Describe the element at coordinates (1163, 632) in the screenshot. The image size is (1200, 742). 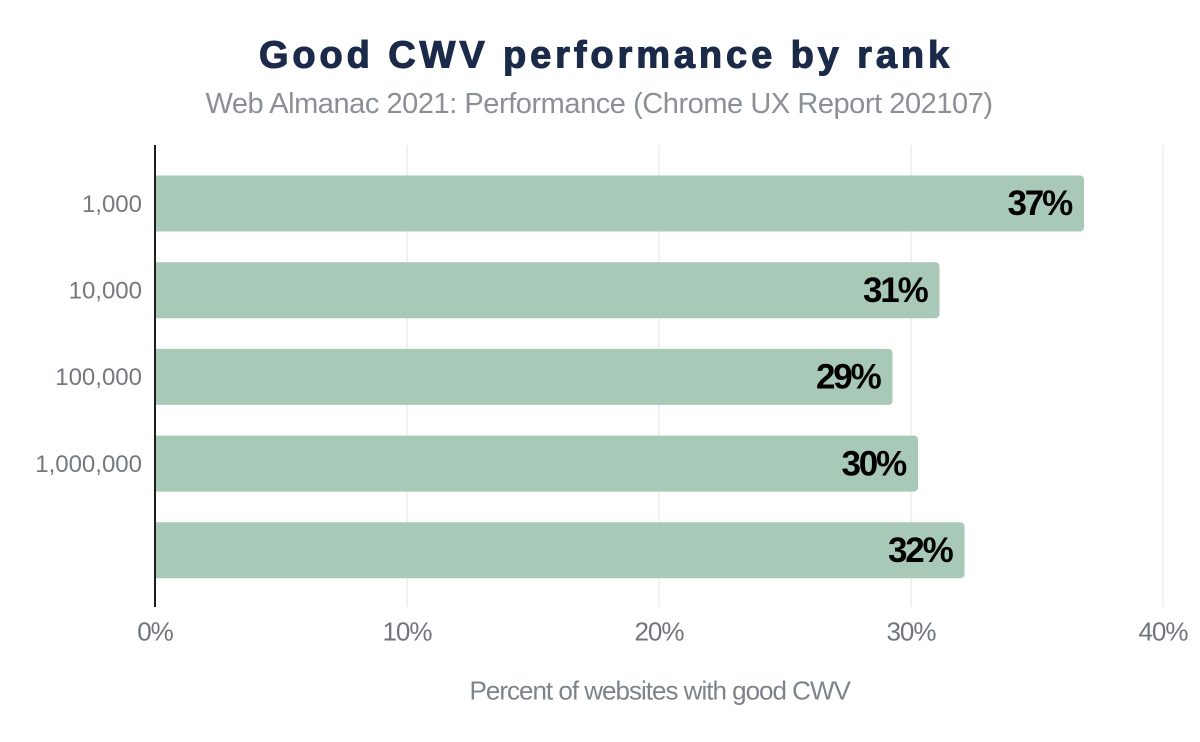
I see `svg-text: 40%` at that location.